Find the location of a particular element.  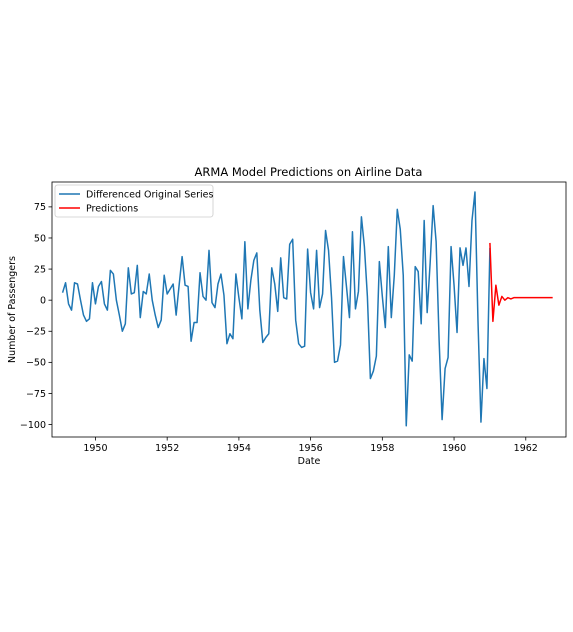

x-axis: 1950 1952 1954 1956 1958 1960 1962 is located at coordinates (310, 445).